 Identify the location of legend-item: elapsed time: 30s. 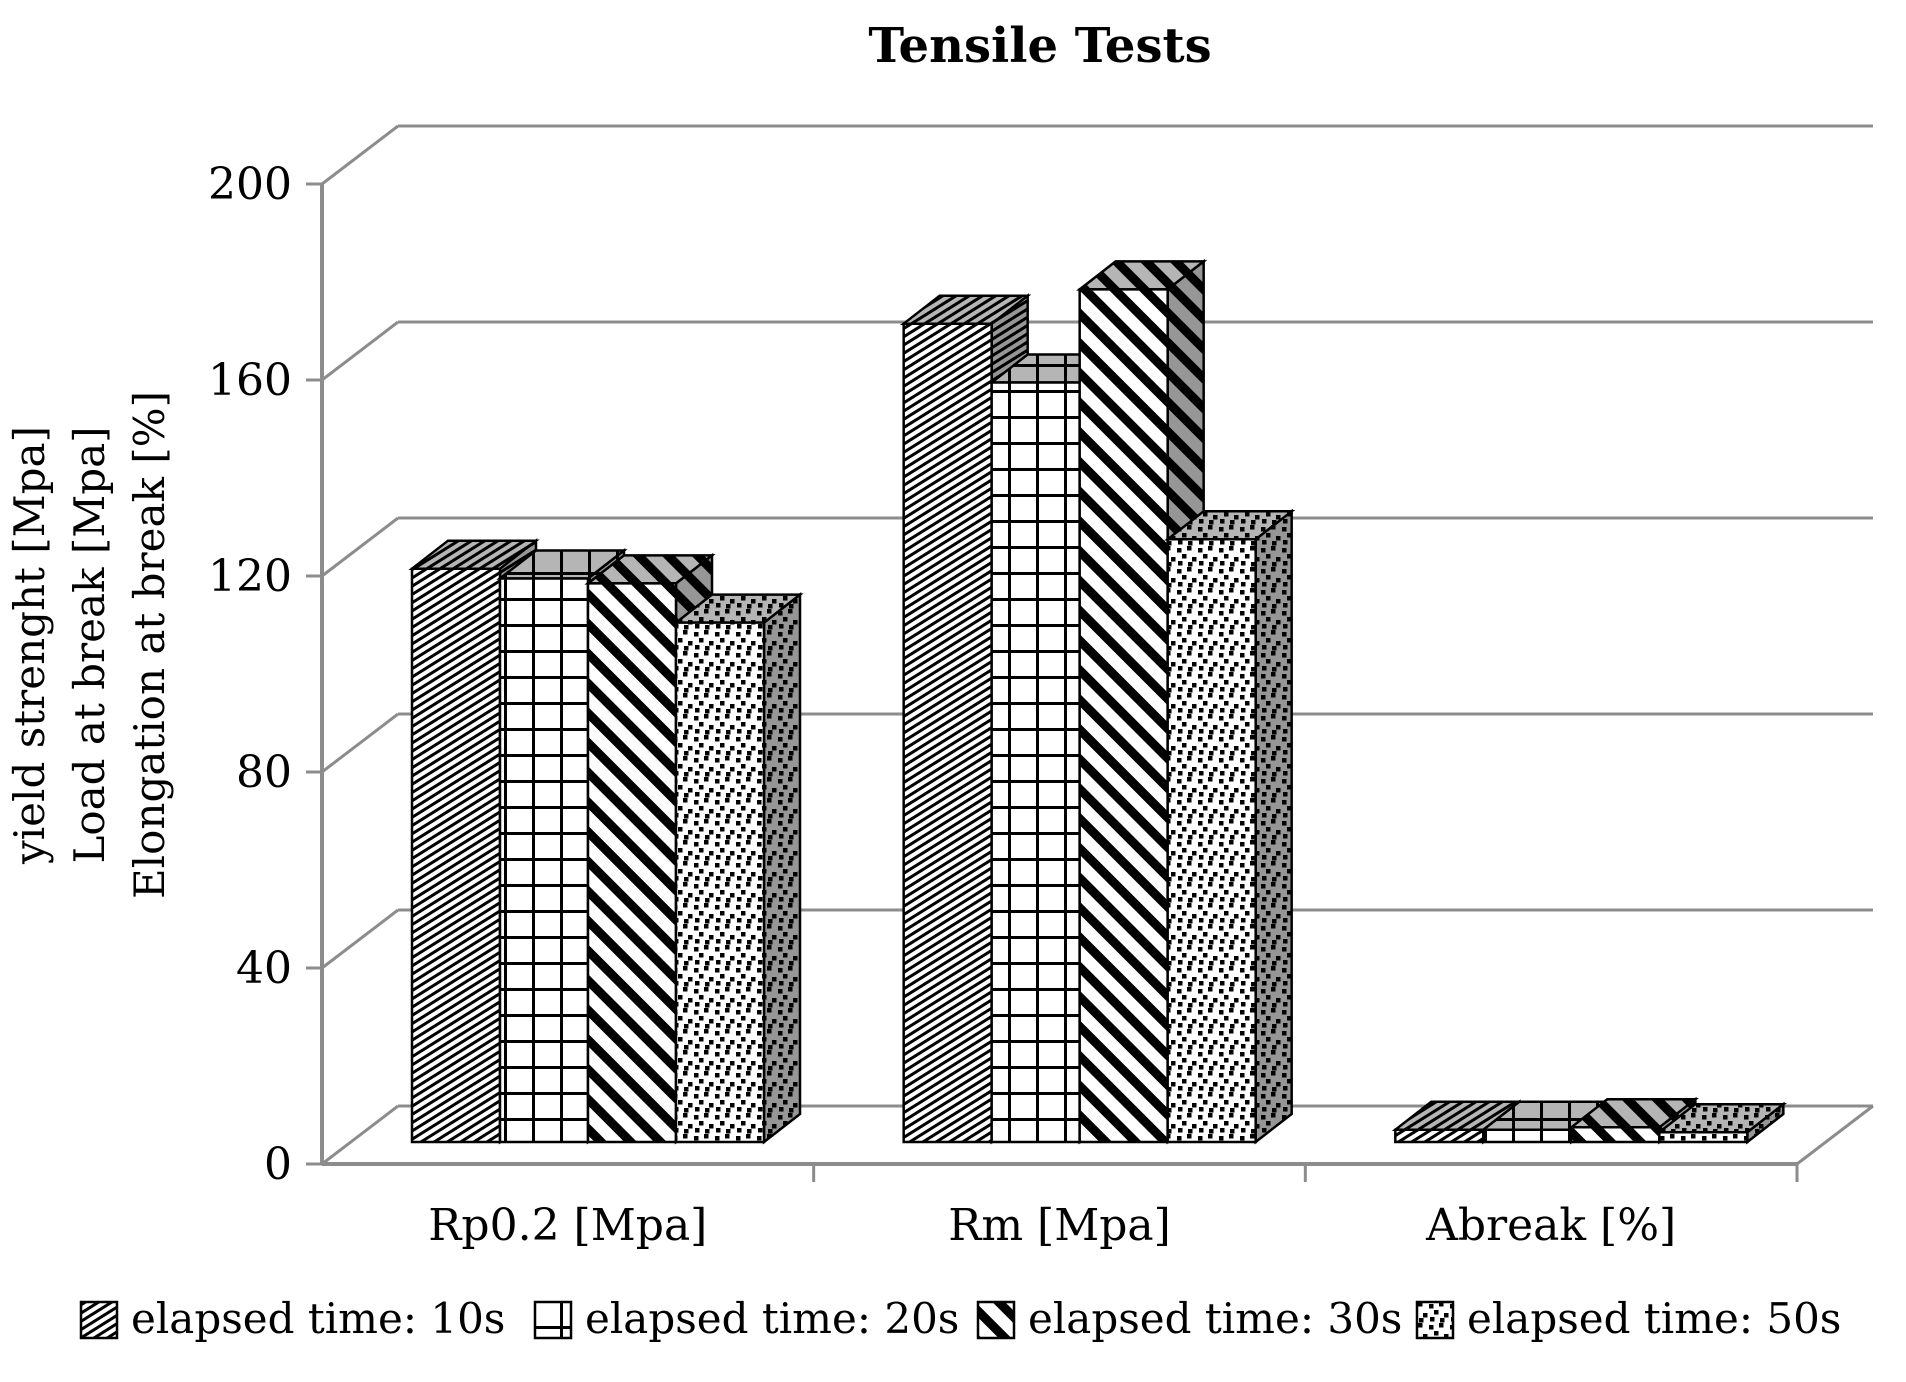
(1189, 1318).